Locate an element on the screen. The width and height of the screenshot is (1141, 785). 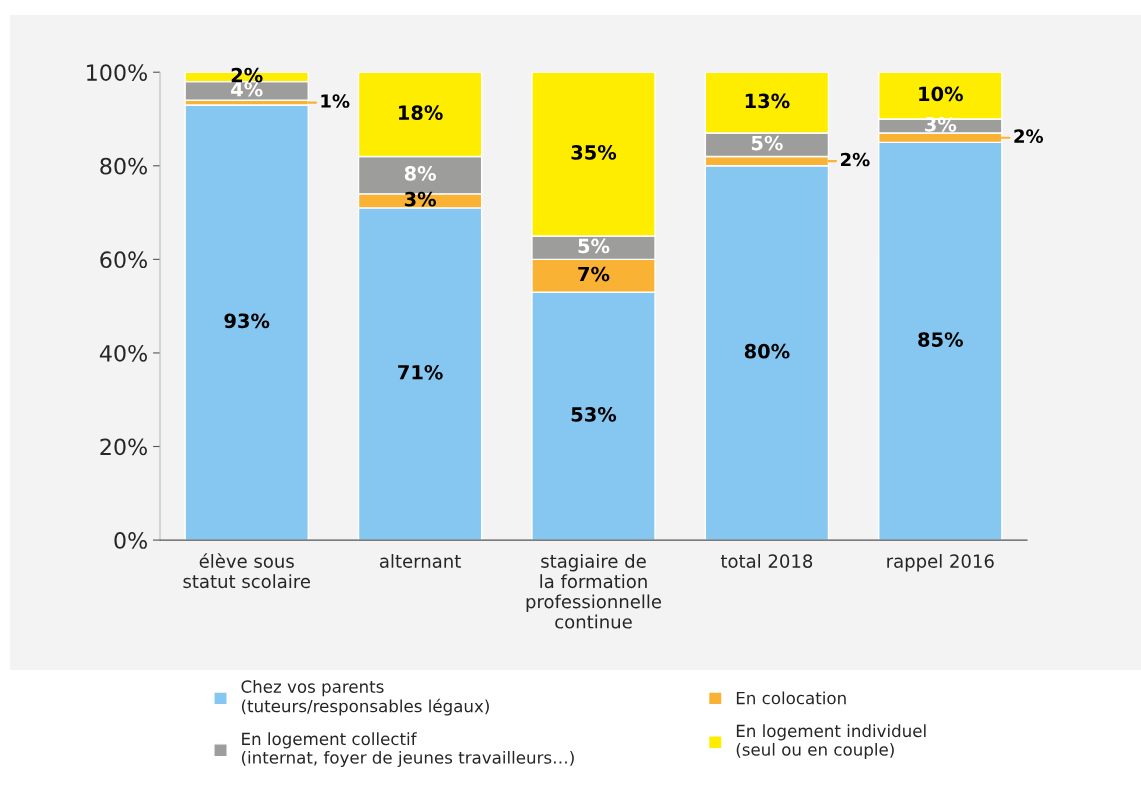
y-tick-label: 60% is located at coordinates (123, 260).